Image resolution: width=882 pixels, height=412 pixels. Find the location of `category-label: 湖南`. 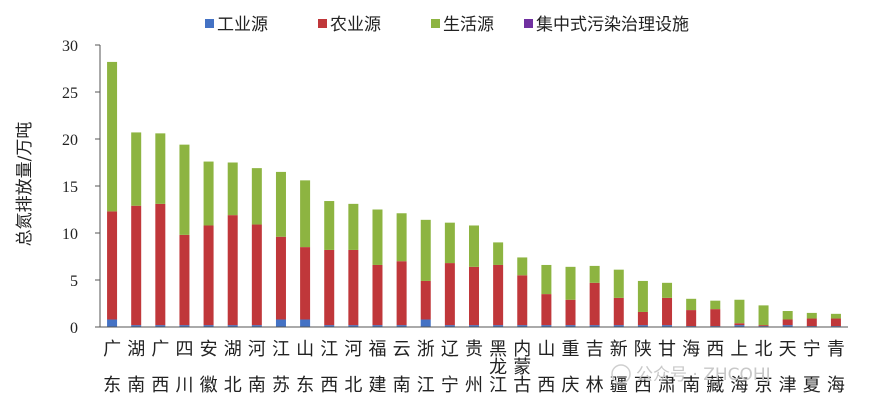

category-label: 湖南 is located at coordinates (136, 367).